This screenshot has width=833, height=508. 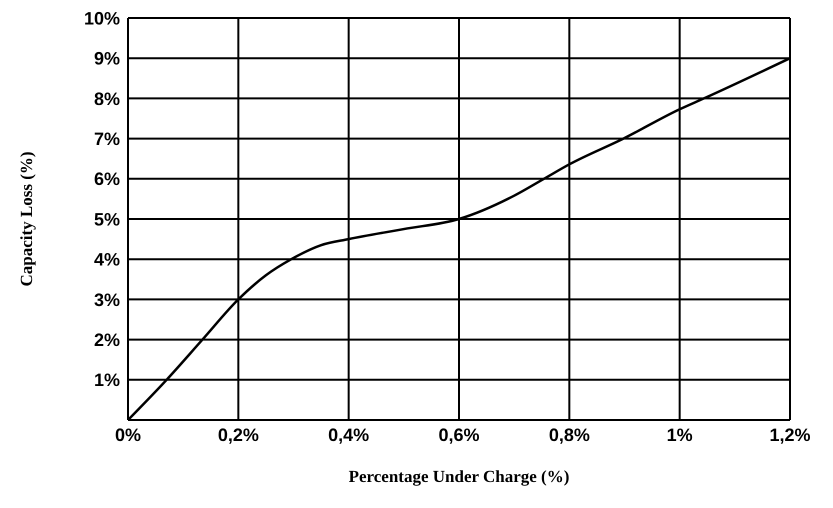 What do you see at coordinates (107, 380) in the screenshot?
I see `y-tick-label: 1%` at bounding box center [107, 380].